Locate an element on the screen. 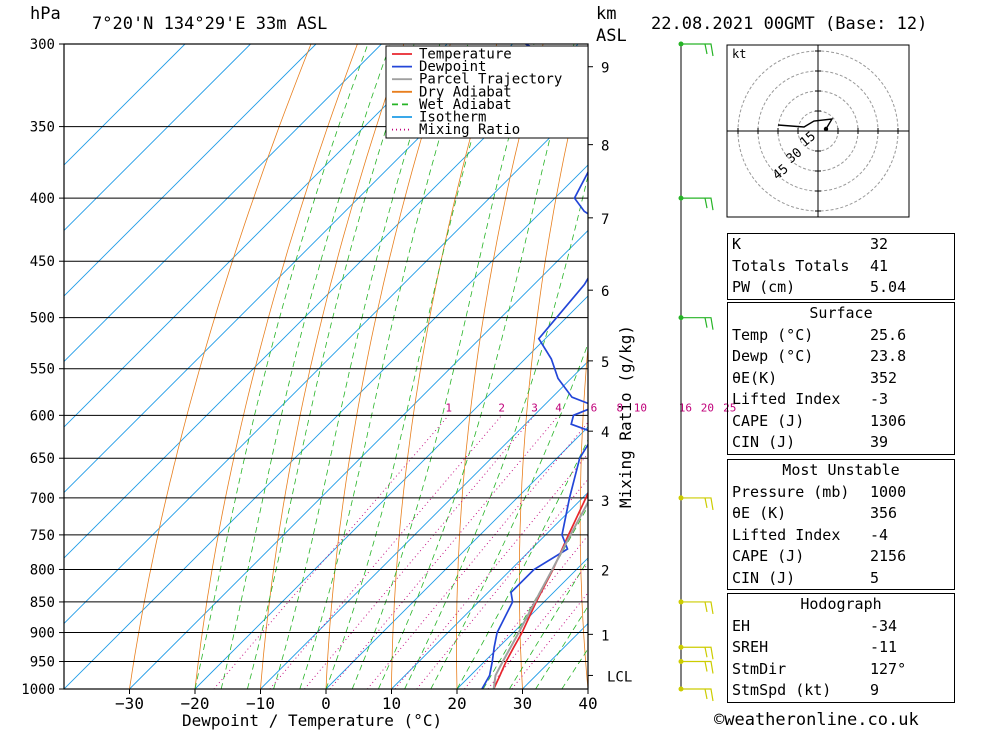 The image size is (1000, 733). pressure-tick-label: 650 is located at coordinates (42, 459).